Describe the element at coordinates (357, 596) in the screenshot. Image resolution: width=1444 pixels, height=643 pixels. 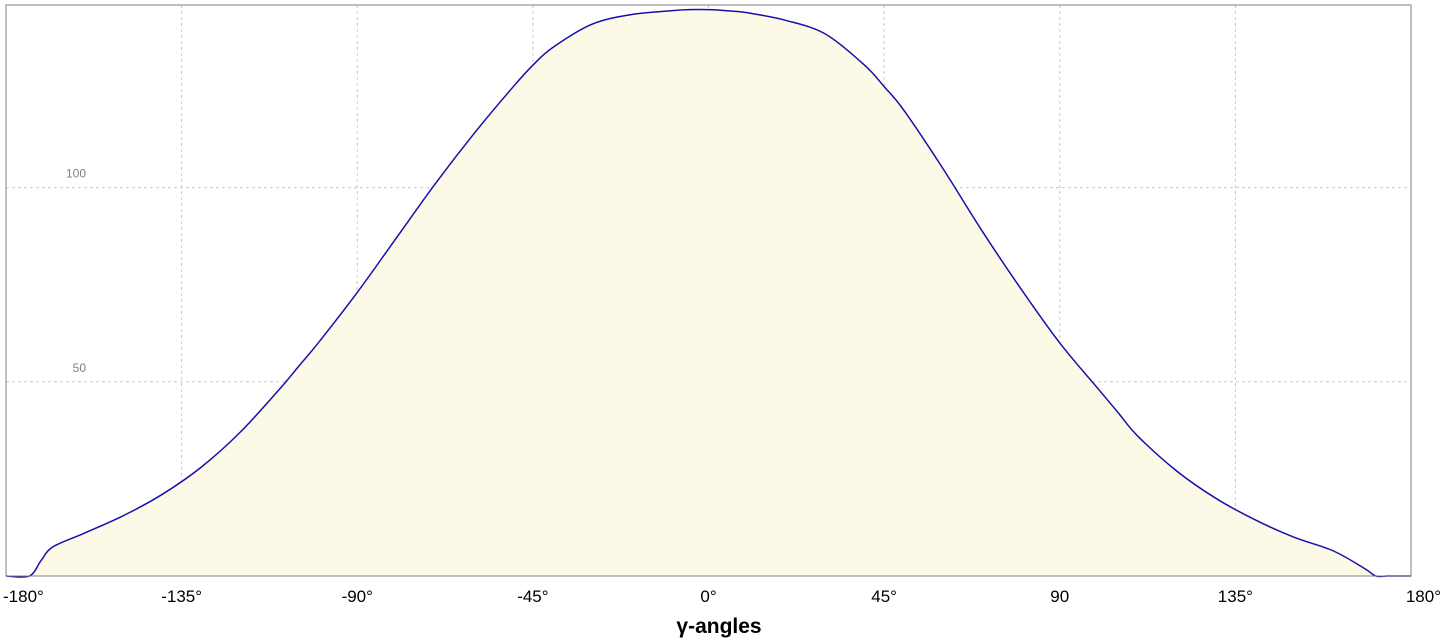
I see `x-tick-label: -90°` at that location.